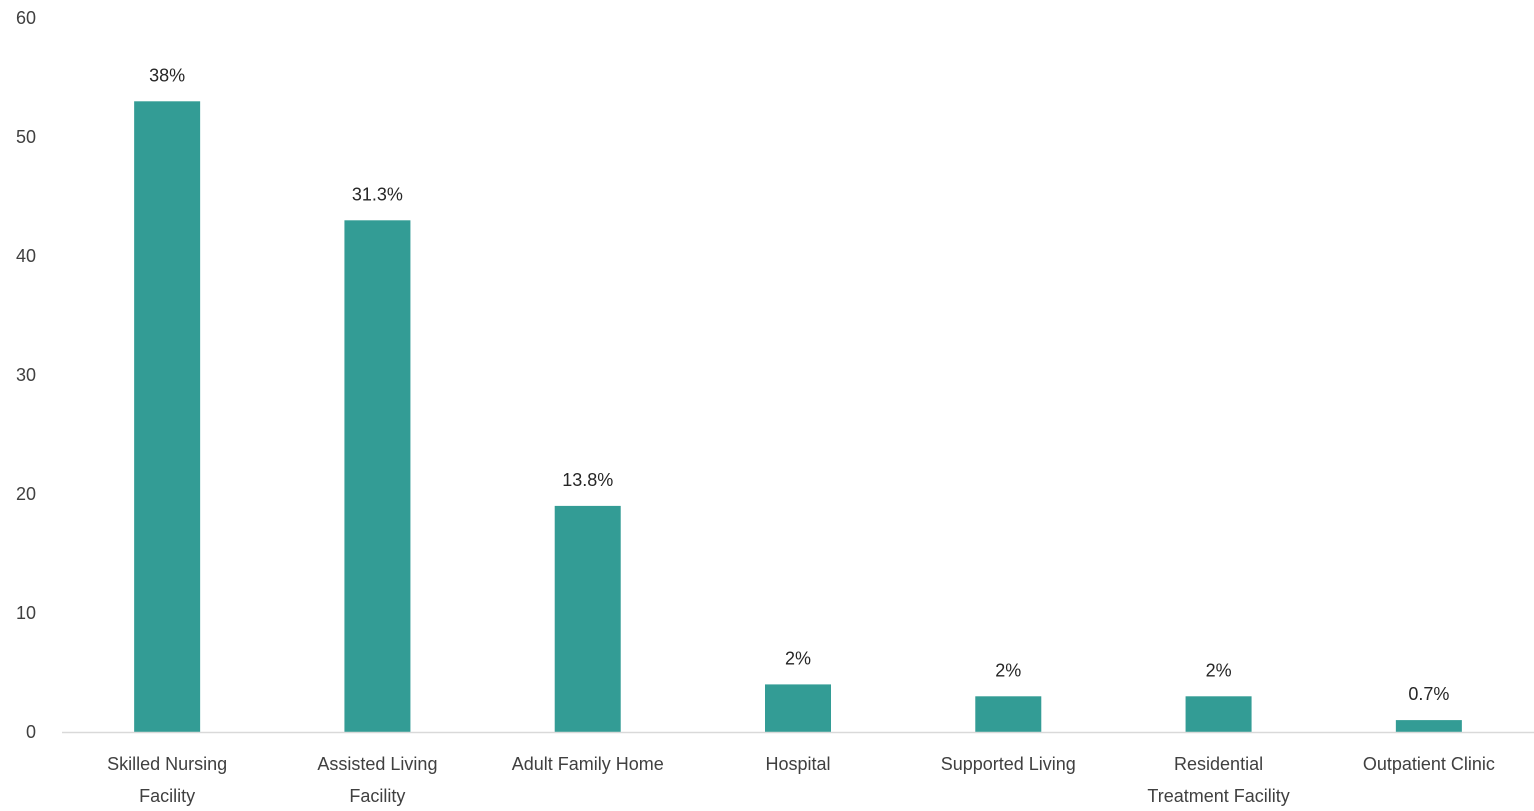 This screenshot has height=811, width=1534. I want to click on category-label: Hospital, so click(797, 764).